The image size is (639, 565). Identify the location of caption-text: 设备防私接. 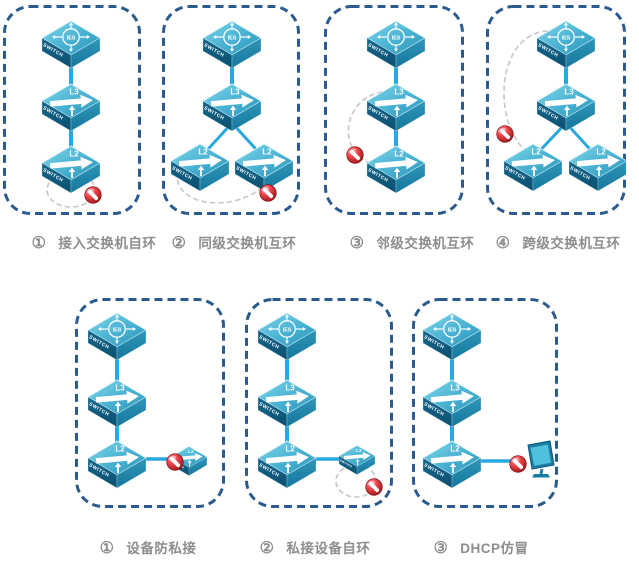
(161, 548).